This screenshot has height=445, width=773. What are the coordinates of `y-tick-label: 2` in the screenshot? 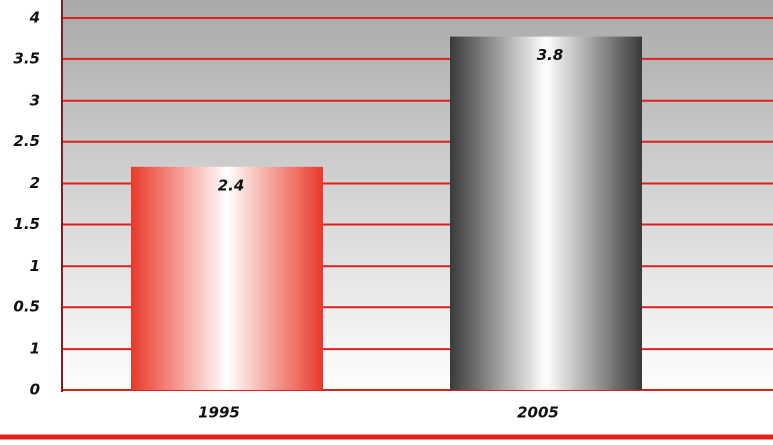 It's located at (35, 183).